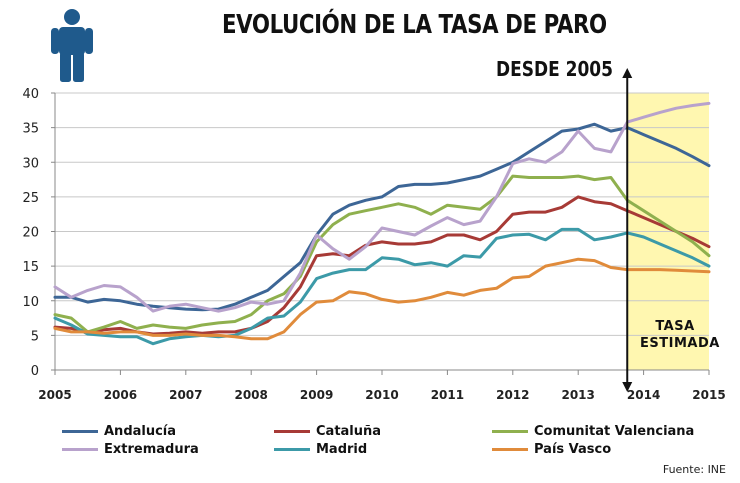 The width and height of the screenshot is (740, 483). What do you see at coordinates (151, 449) in the screenshot?
I see `legend-label-extremadura: Extremadura` at bounding box center [151, 449].